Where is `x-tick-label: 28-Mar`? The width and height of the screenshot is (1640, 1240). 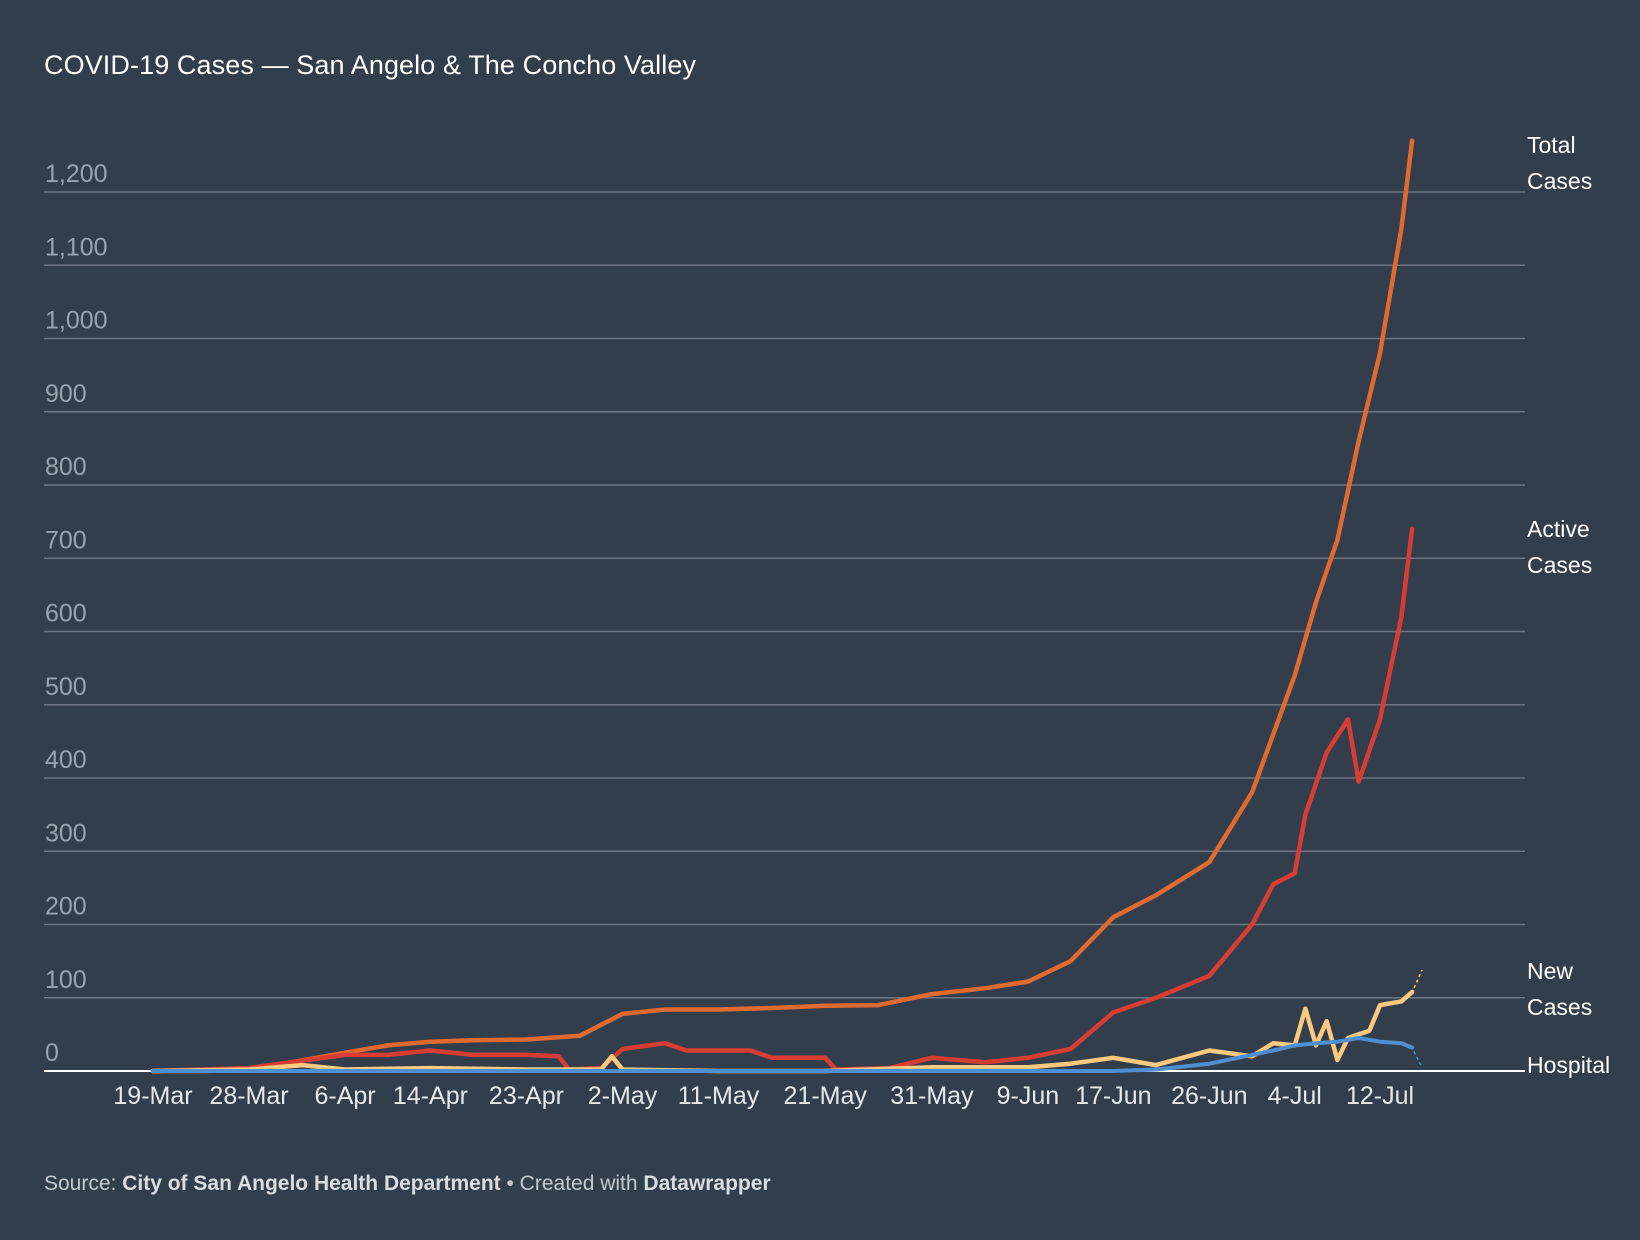
x-tick-label: 28-Mar is located at coordinates (248, 1096).